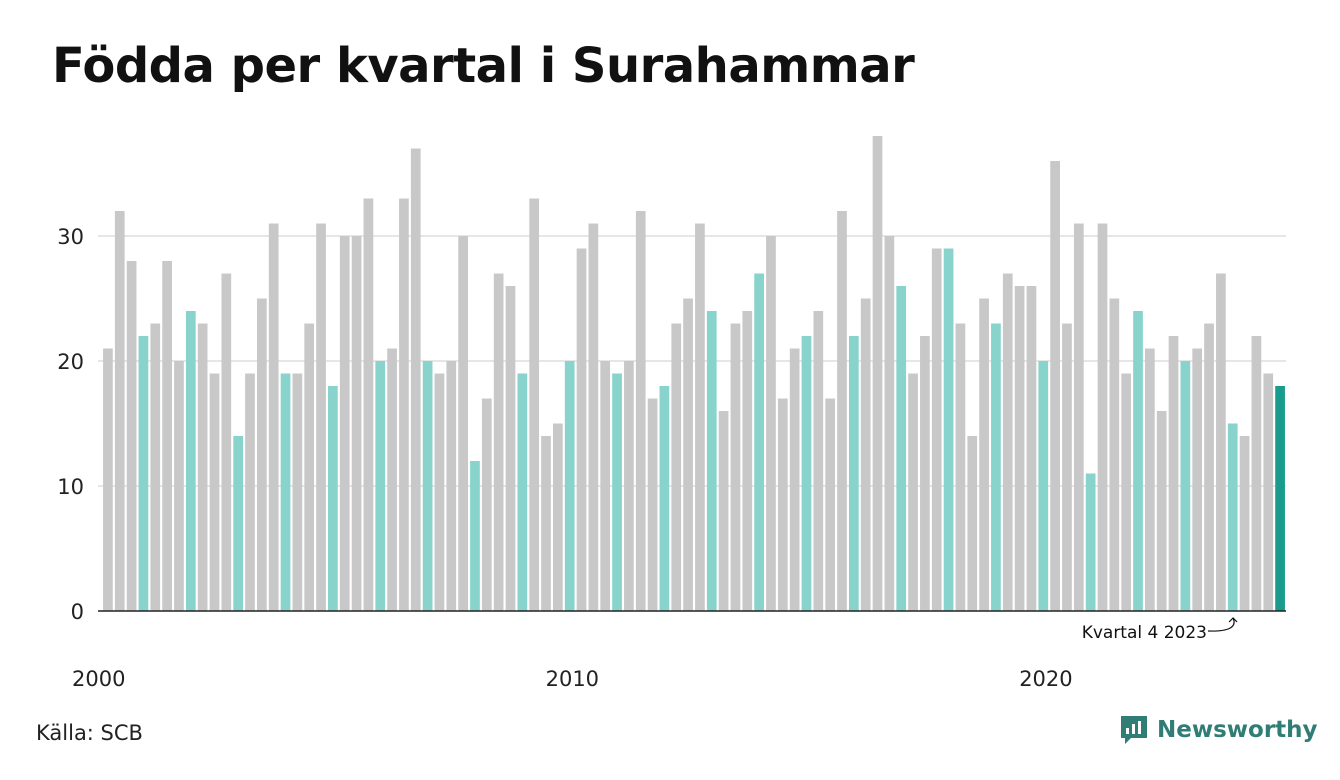 This screenshot has width=1340, height=780. Describe the element at coordinates (70, 237) in the screenshot. I see `y-tick-label: 30` at that location.